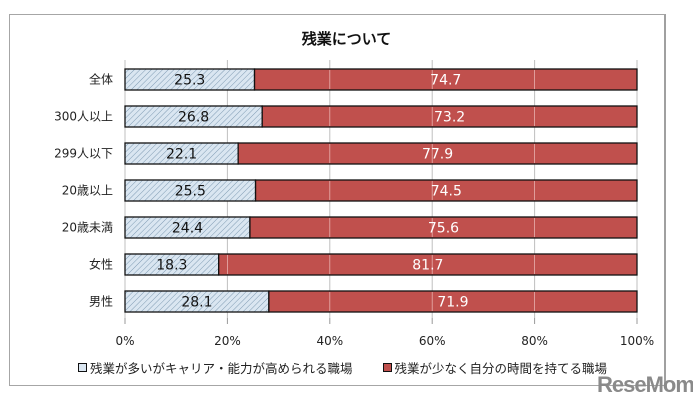  I want to click on data-label: 26.8, so click(193, 118).